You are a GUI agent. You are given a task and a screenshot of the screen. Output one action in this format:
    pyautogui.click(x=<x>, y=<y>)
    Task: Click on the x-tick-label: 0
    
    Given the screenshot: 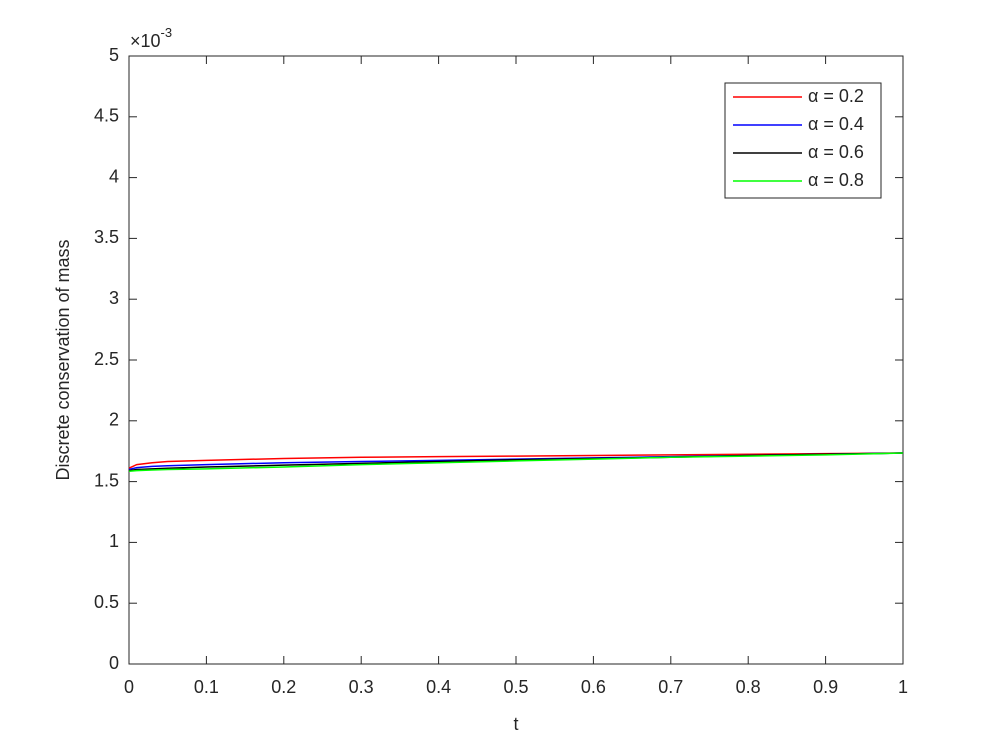 What is the action you would take?
    pyautogui.click(x=129, y=687)
    